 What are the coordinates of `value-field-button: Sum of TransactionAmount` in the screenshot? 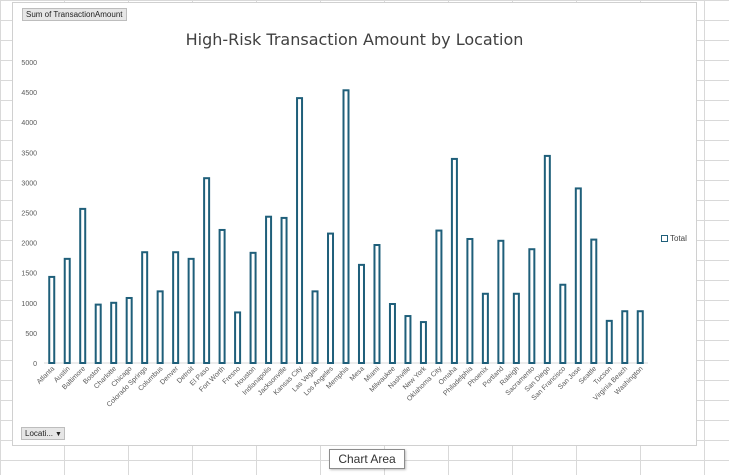 It's located at (74, 14).